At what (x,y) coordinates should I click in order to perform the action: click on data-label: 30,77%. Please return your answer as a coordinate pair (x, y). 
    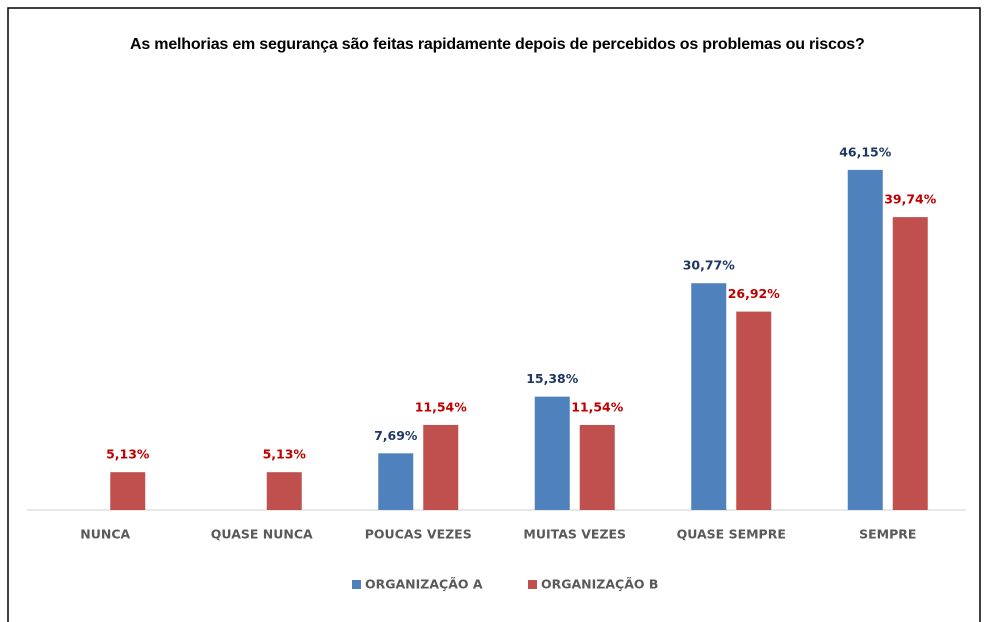
    Looking at the image, I should click on (709, 265).